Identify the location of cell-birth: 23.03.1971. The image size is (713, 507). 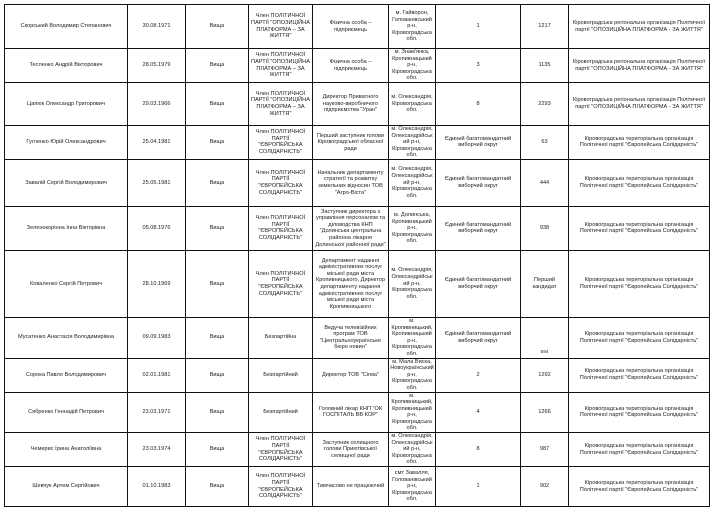
(156, 412).